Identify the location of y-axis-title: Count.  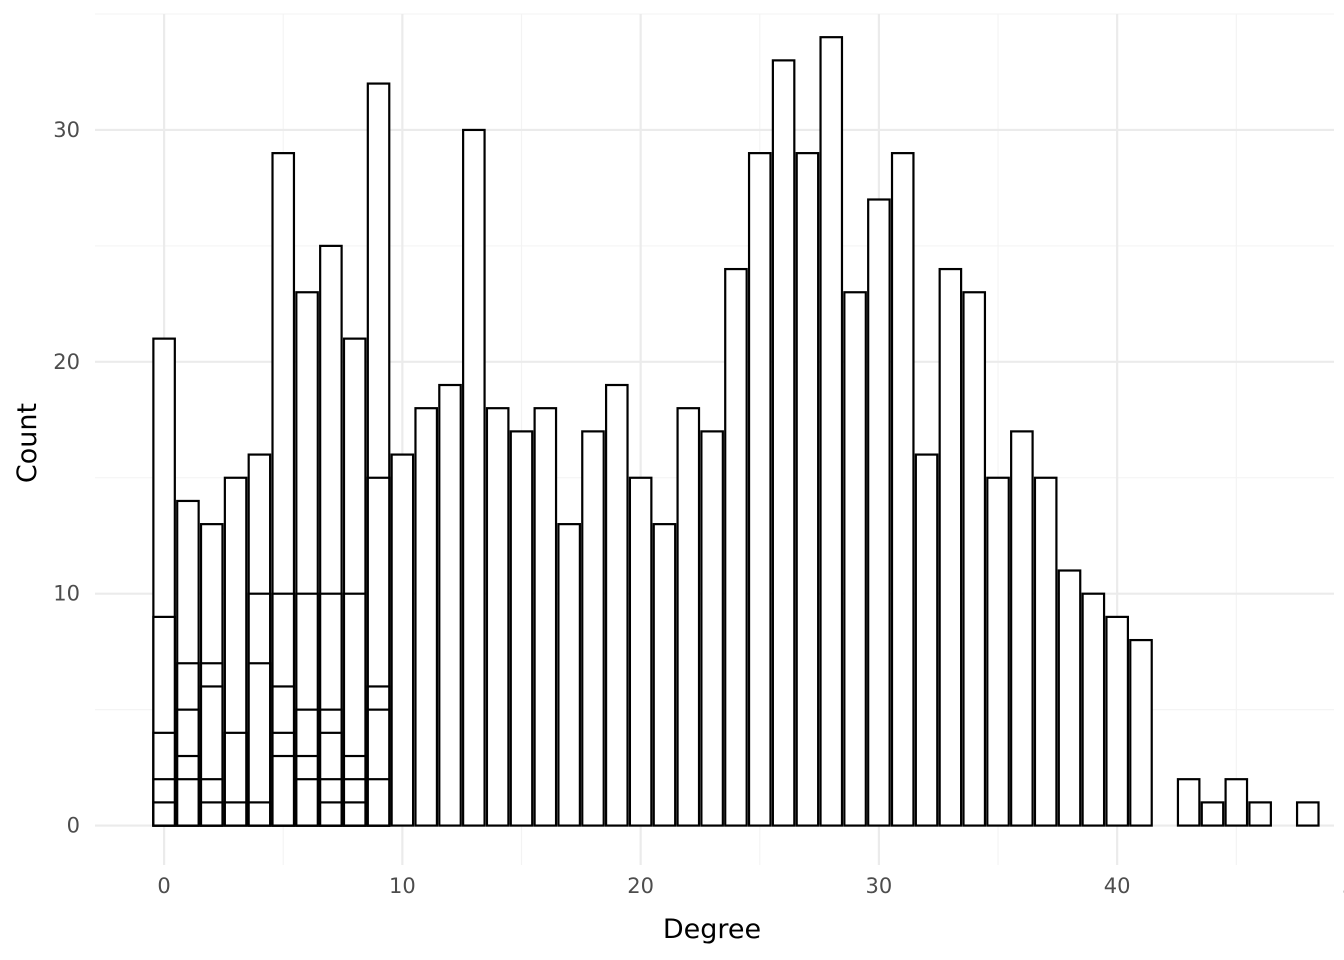
(27, 443).